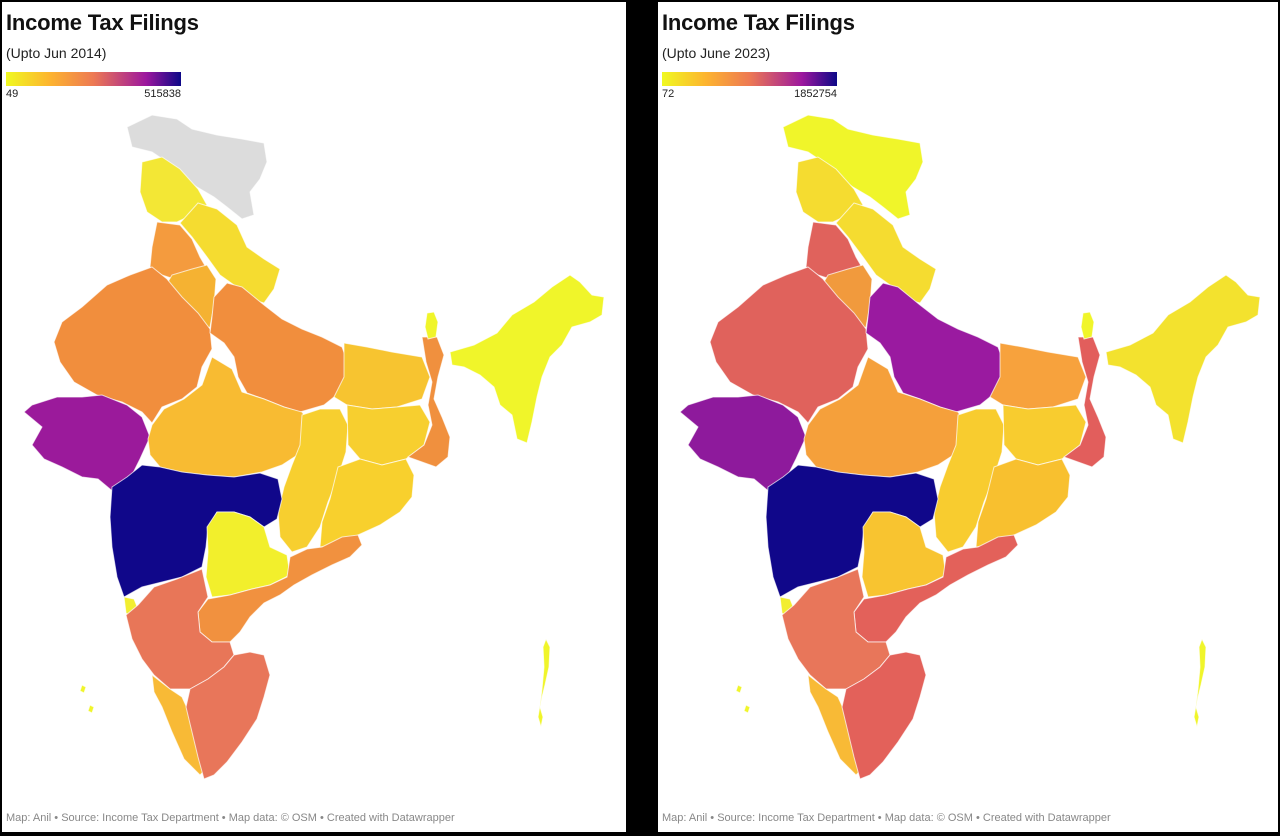  I want to click on map-subtitle: (Upto June 2023), so click(716, 53).